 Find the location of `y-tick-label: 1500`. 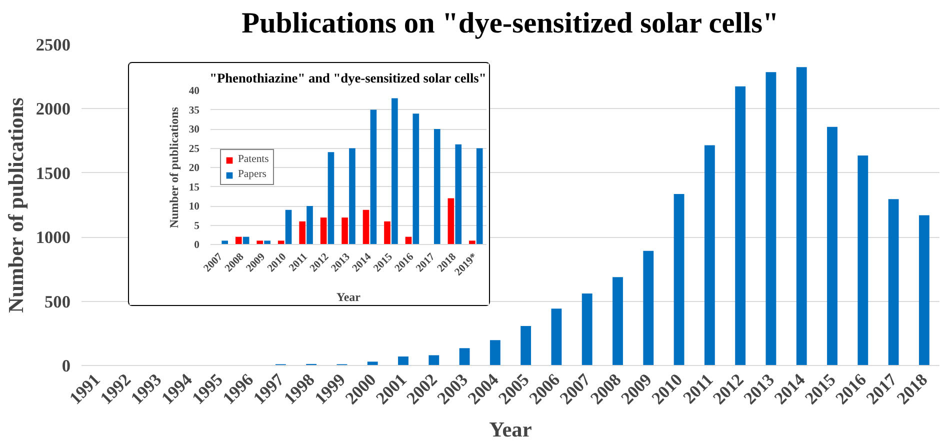

y-tick-label: 1500 is located at coordinates (53, 173).